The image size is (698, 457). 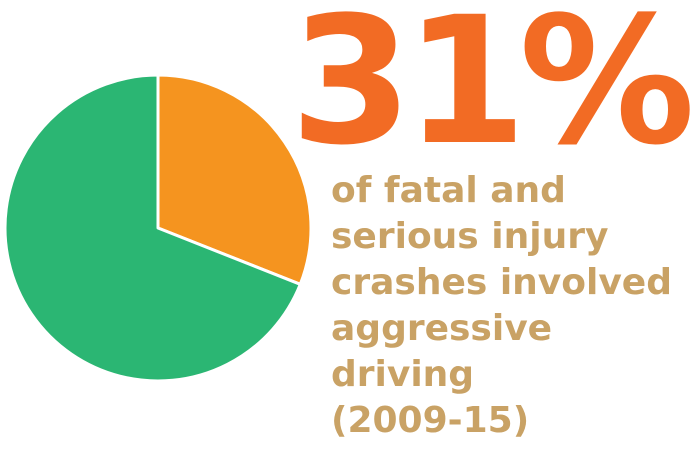 I want to click on caption-line: crashes involved, so click(x=501, y=282).